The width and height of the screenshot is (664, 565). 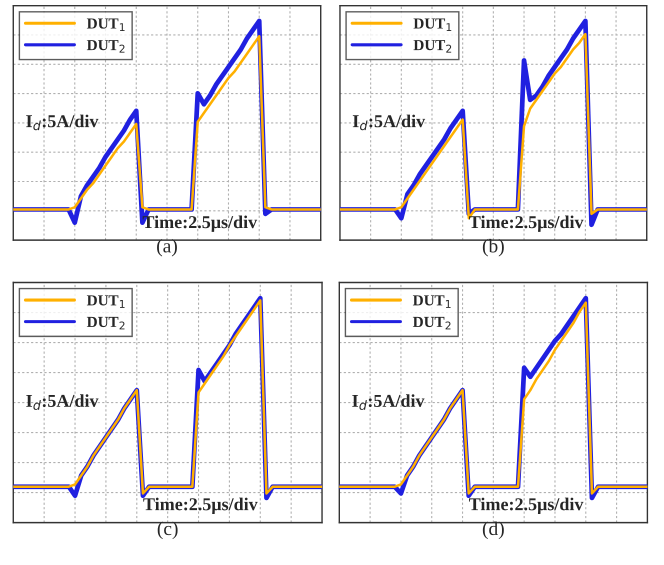 What do you see at coordinates (493, 247) in the screenshot?
I see `text: (b)` at bounding box center [493, 247].